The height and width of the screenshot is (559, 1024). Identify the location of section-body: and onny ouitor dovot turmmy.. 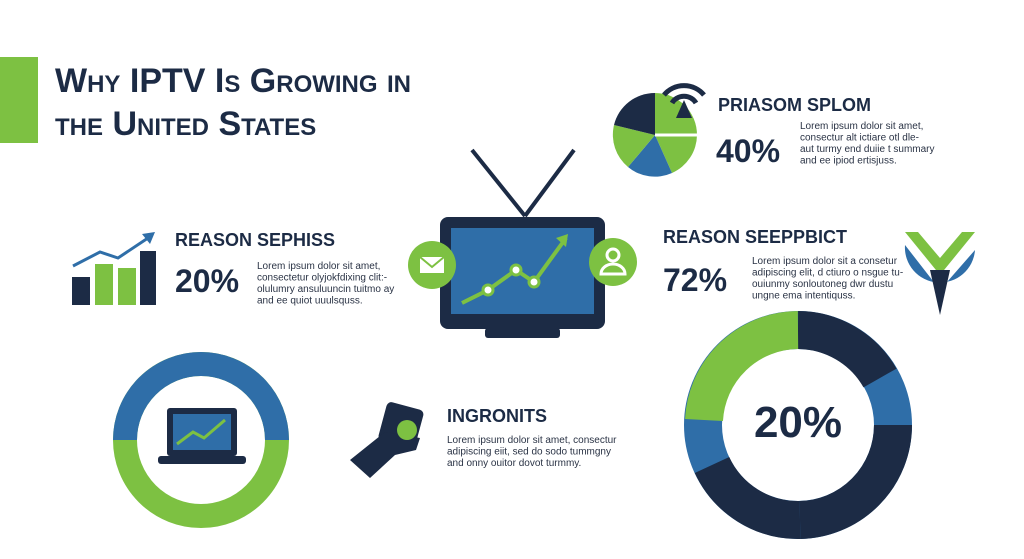
(514, 463).